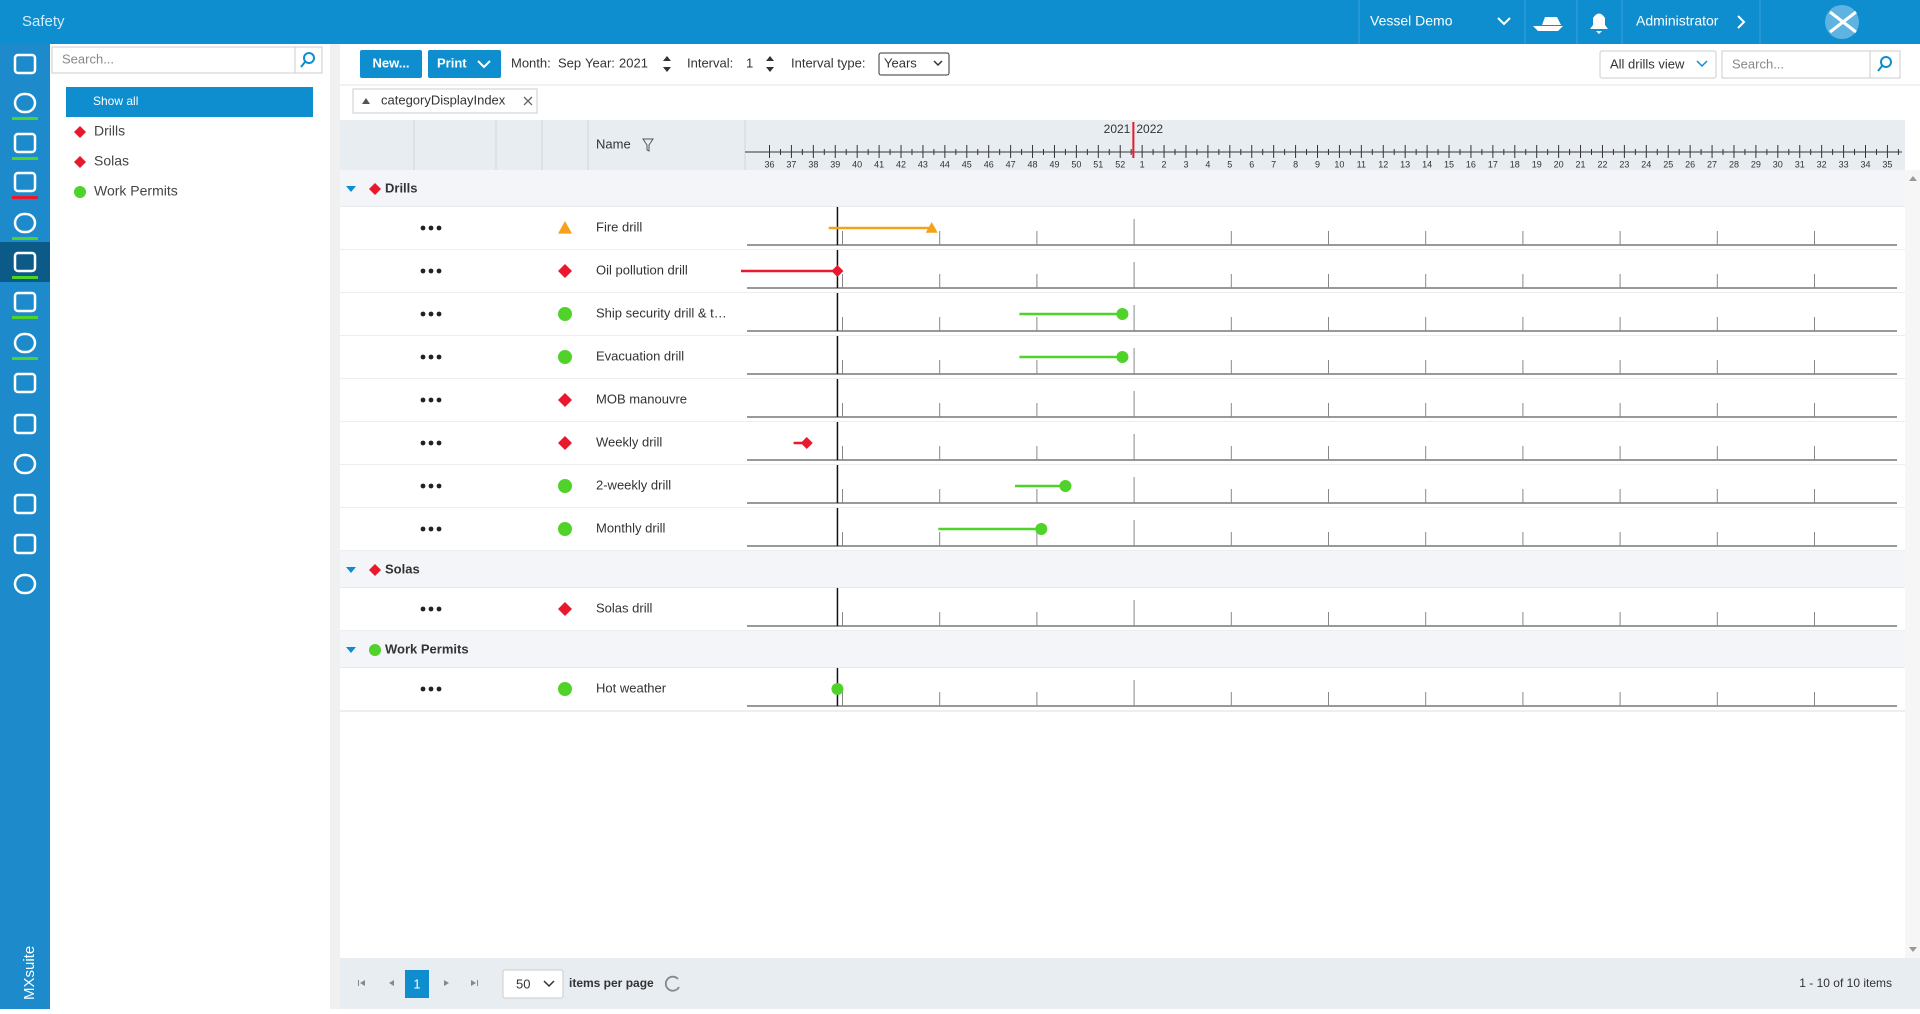 The image size is (1920, 1014). Describe the element at coordinates (115, 101) in the screenshot. I see `tree-item: Show all` at that location.